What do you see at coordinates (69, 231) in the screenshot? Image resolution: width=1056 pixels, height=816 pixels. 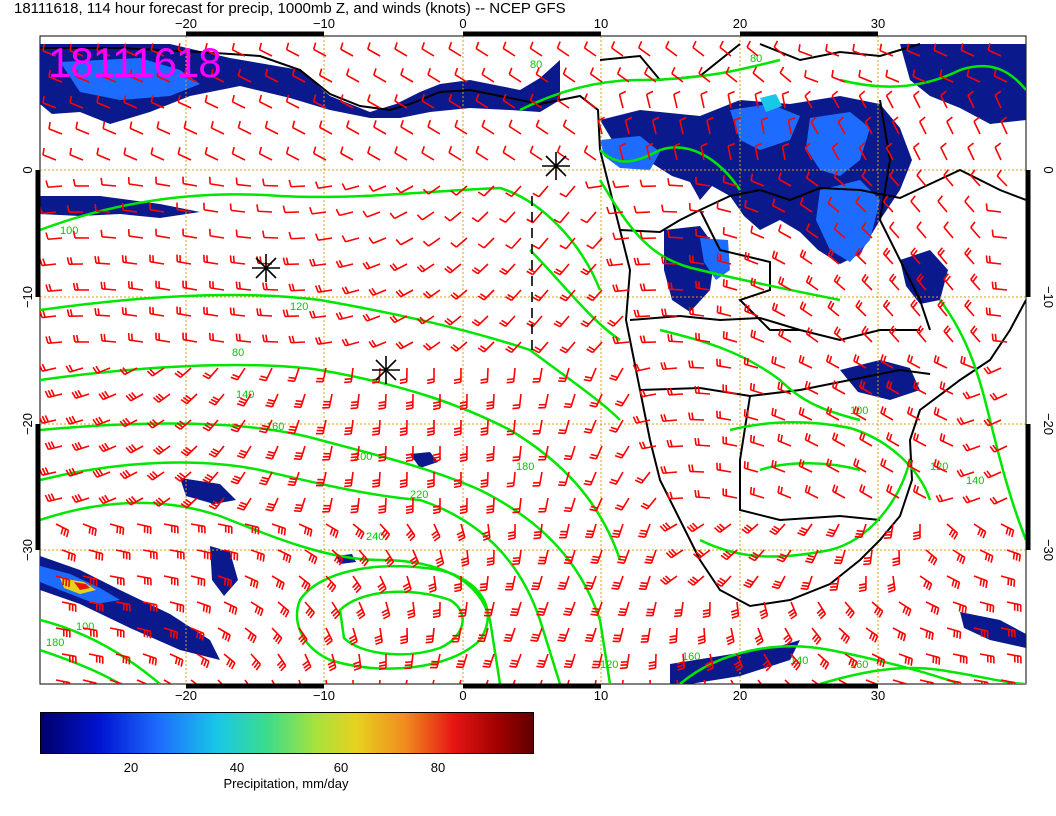 I see `contour-label: 100` at bounding box center [69, 231].